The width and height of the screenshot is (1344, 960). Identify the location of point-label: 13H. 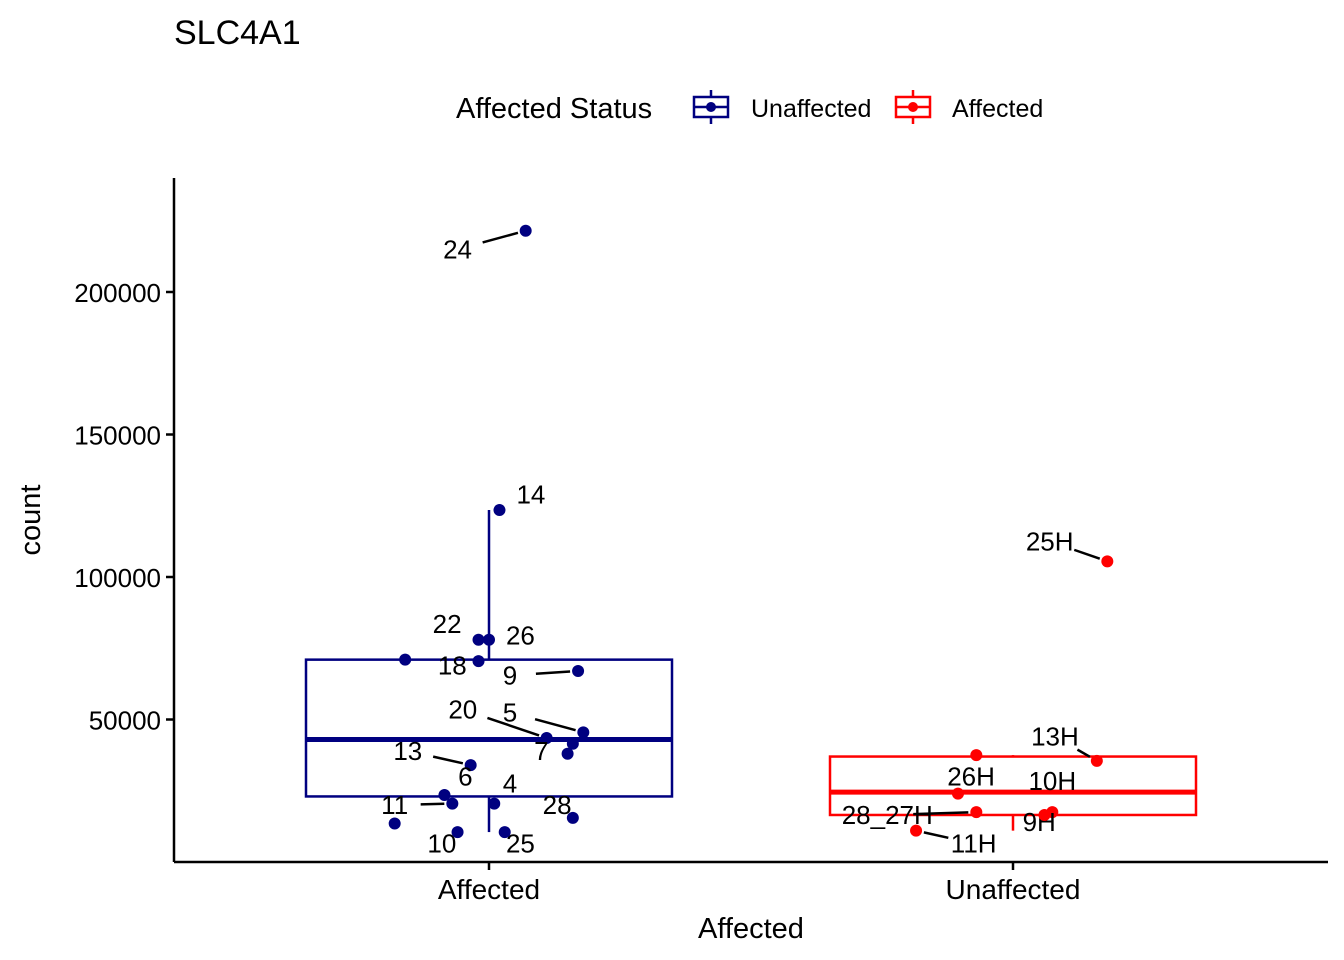
(1055, 737).